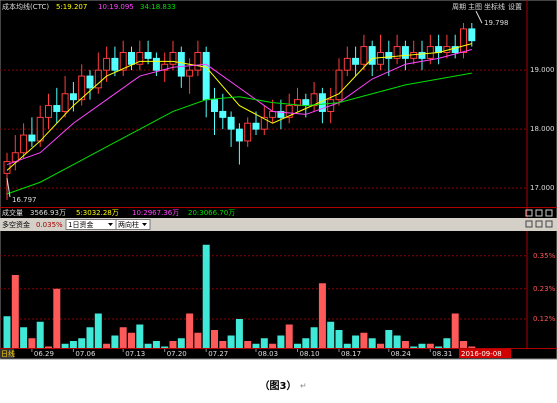  Describe the element at coordinates (310, 354) in the screenshot. I see `x-tick-label: 08.10` at that location.